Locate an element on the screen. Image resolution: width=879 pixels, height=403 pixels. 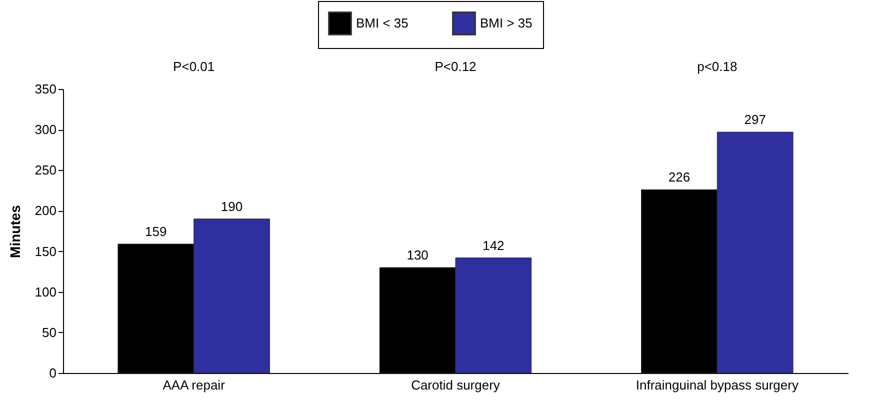
text: p<0.18 is located at coordinates (717, 66).